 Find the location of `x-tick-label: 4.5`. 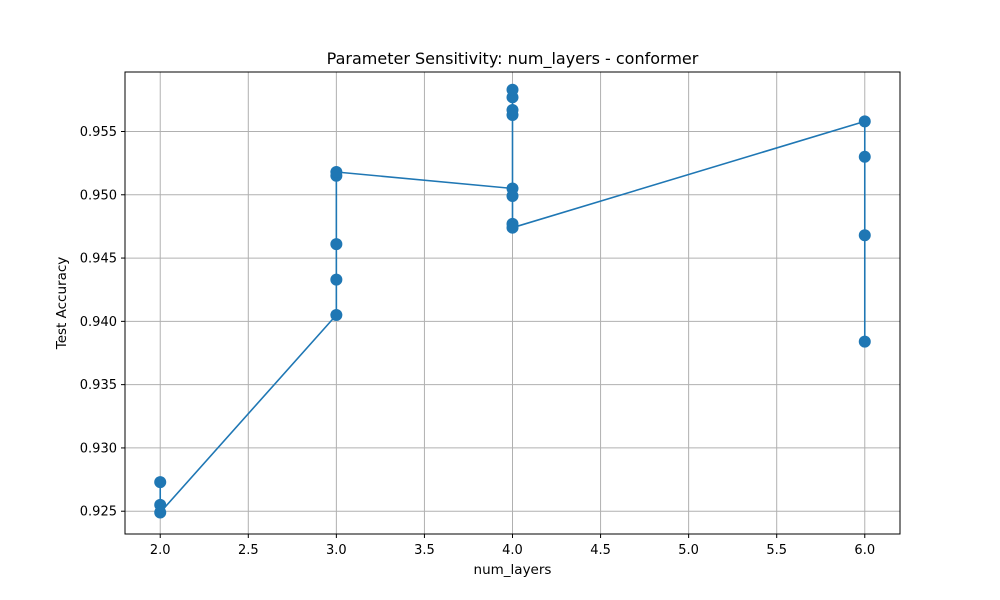

x-tick-label: 4.5 is located at coordinates (600, 550).